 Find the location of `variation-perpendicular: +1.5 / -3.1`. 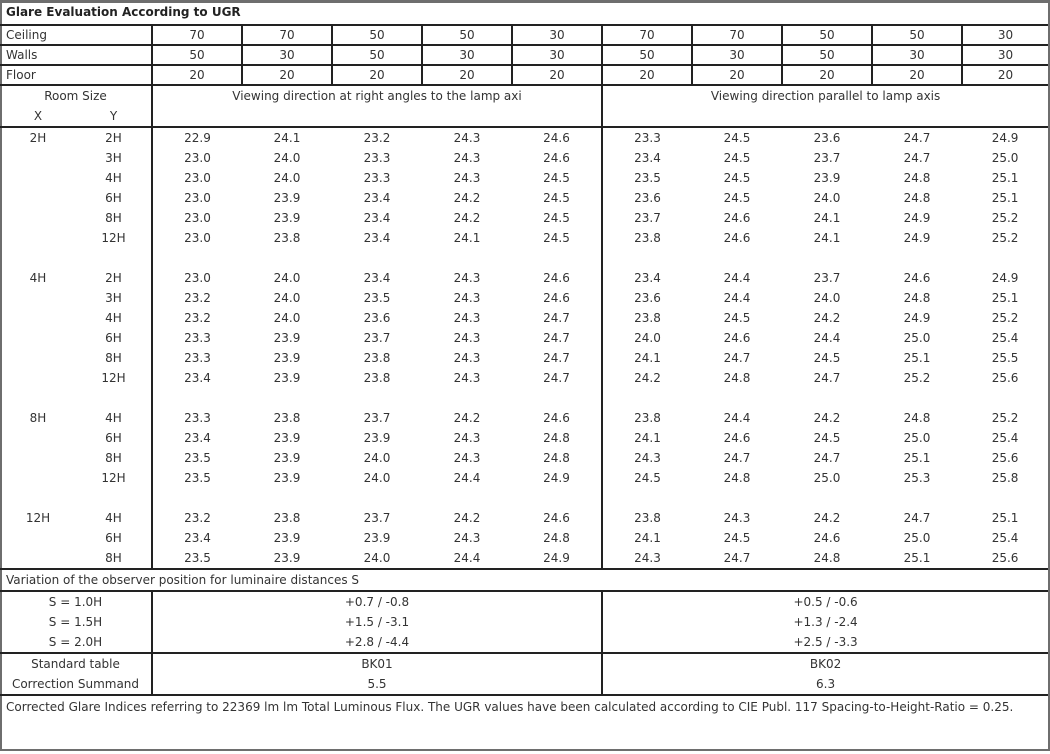

variation-perpendicular: +1.5 / -3.1 is located at coordinates (376, 622).